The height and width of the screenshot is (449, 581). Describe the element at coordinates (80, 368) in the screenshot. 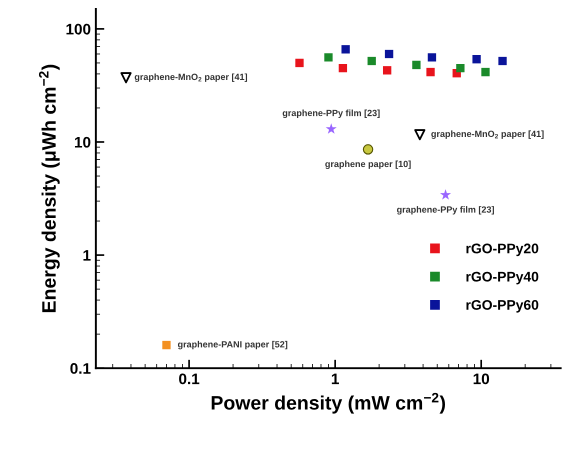

I see `y-tick-label: 0.1` at that location.